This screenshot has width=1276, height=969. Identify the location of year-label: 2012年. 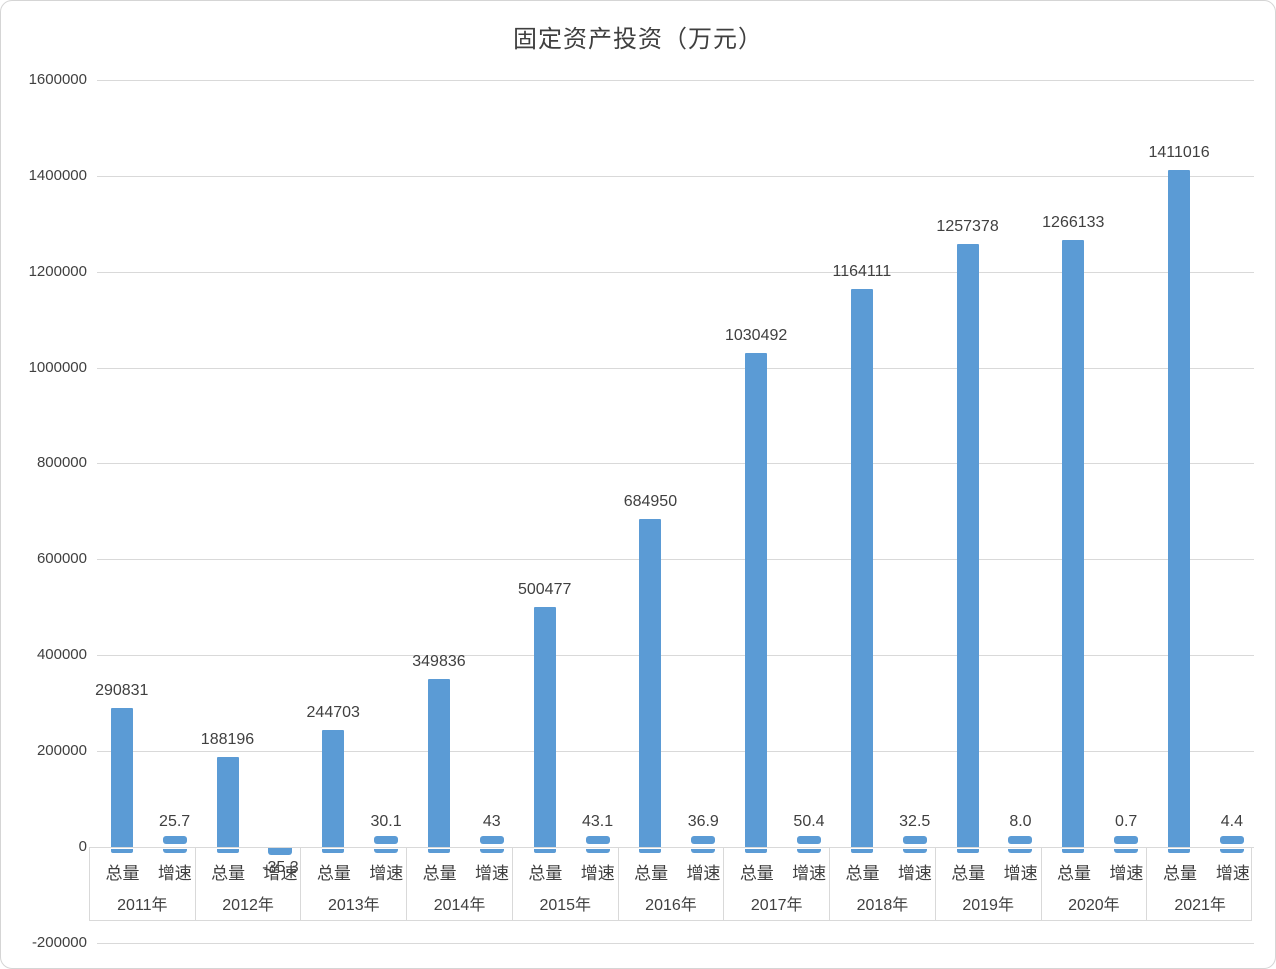
(248, 905).